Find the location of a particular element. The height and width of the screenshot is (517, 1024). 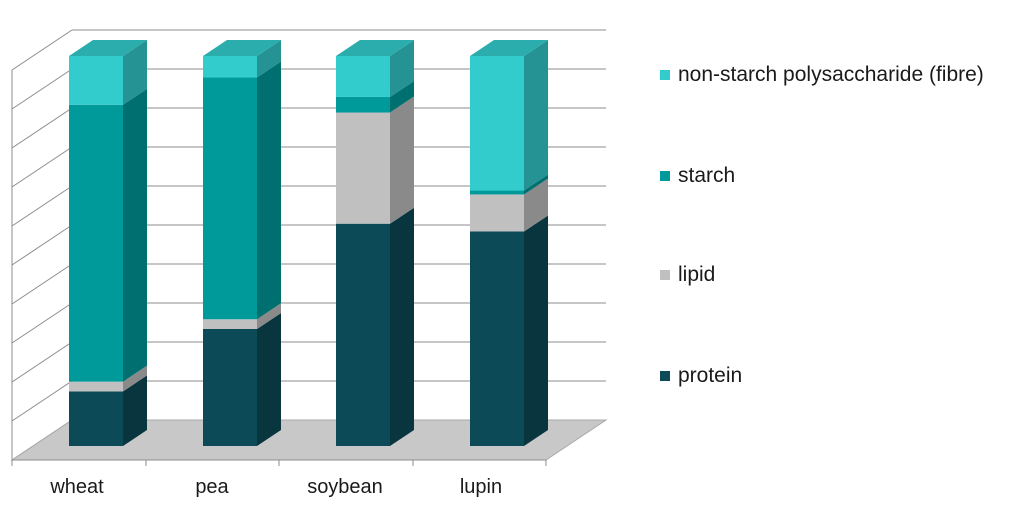

bar-segment-lipid-wheat is located at coordinates (108, 378).